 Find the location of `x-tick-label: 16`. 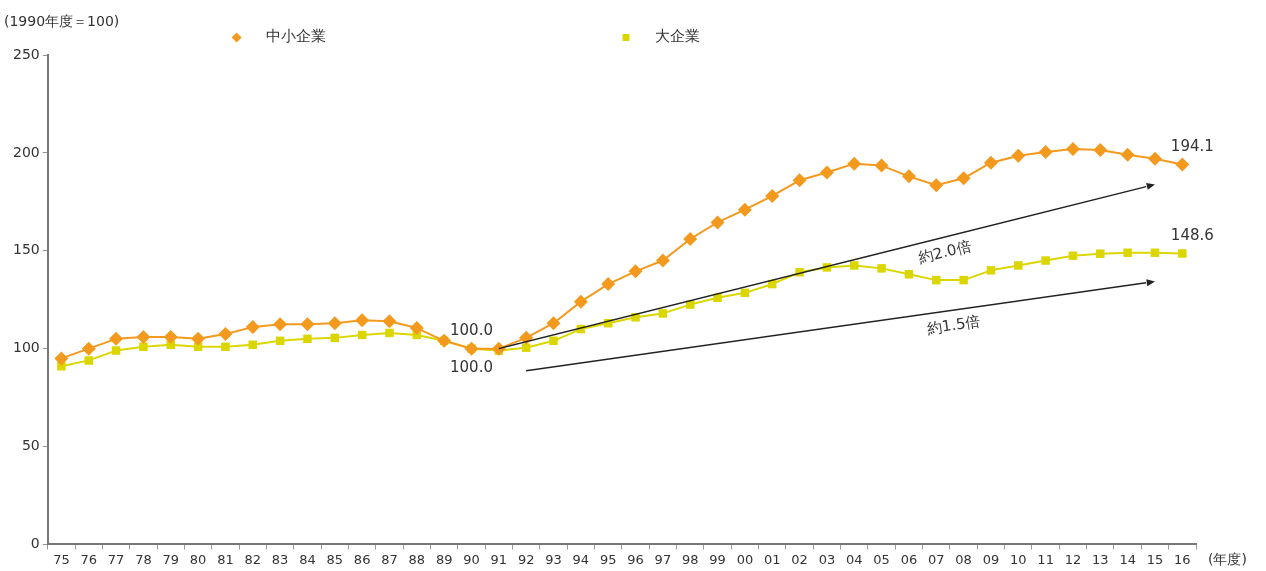

x-tick-label: 16 is located at coordinates (1182, 559).